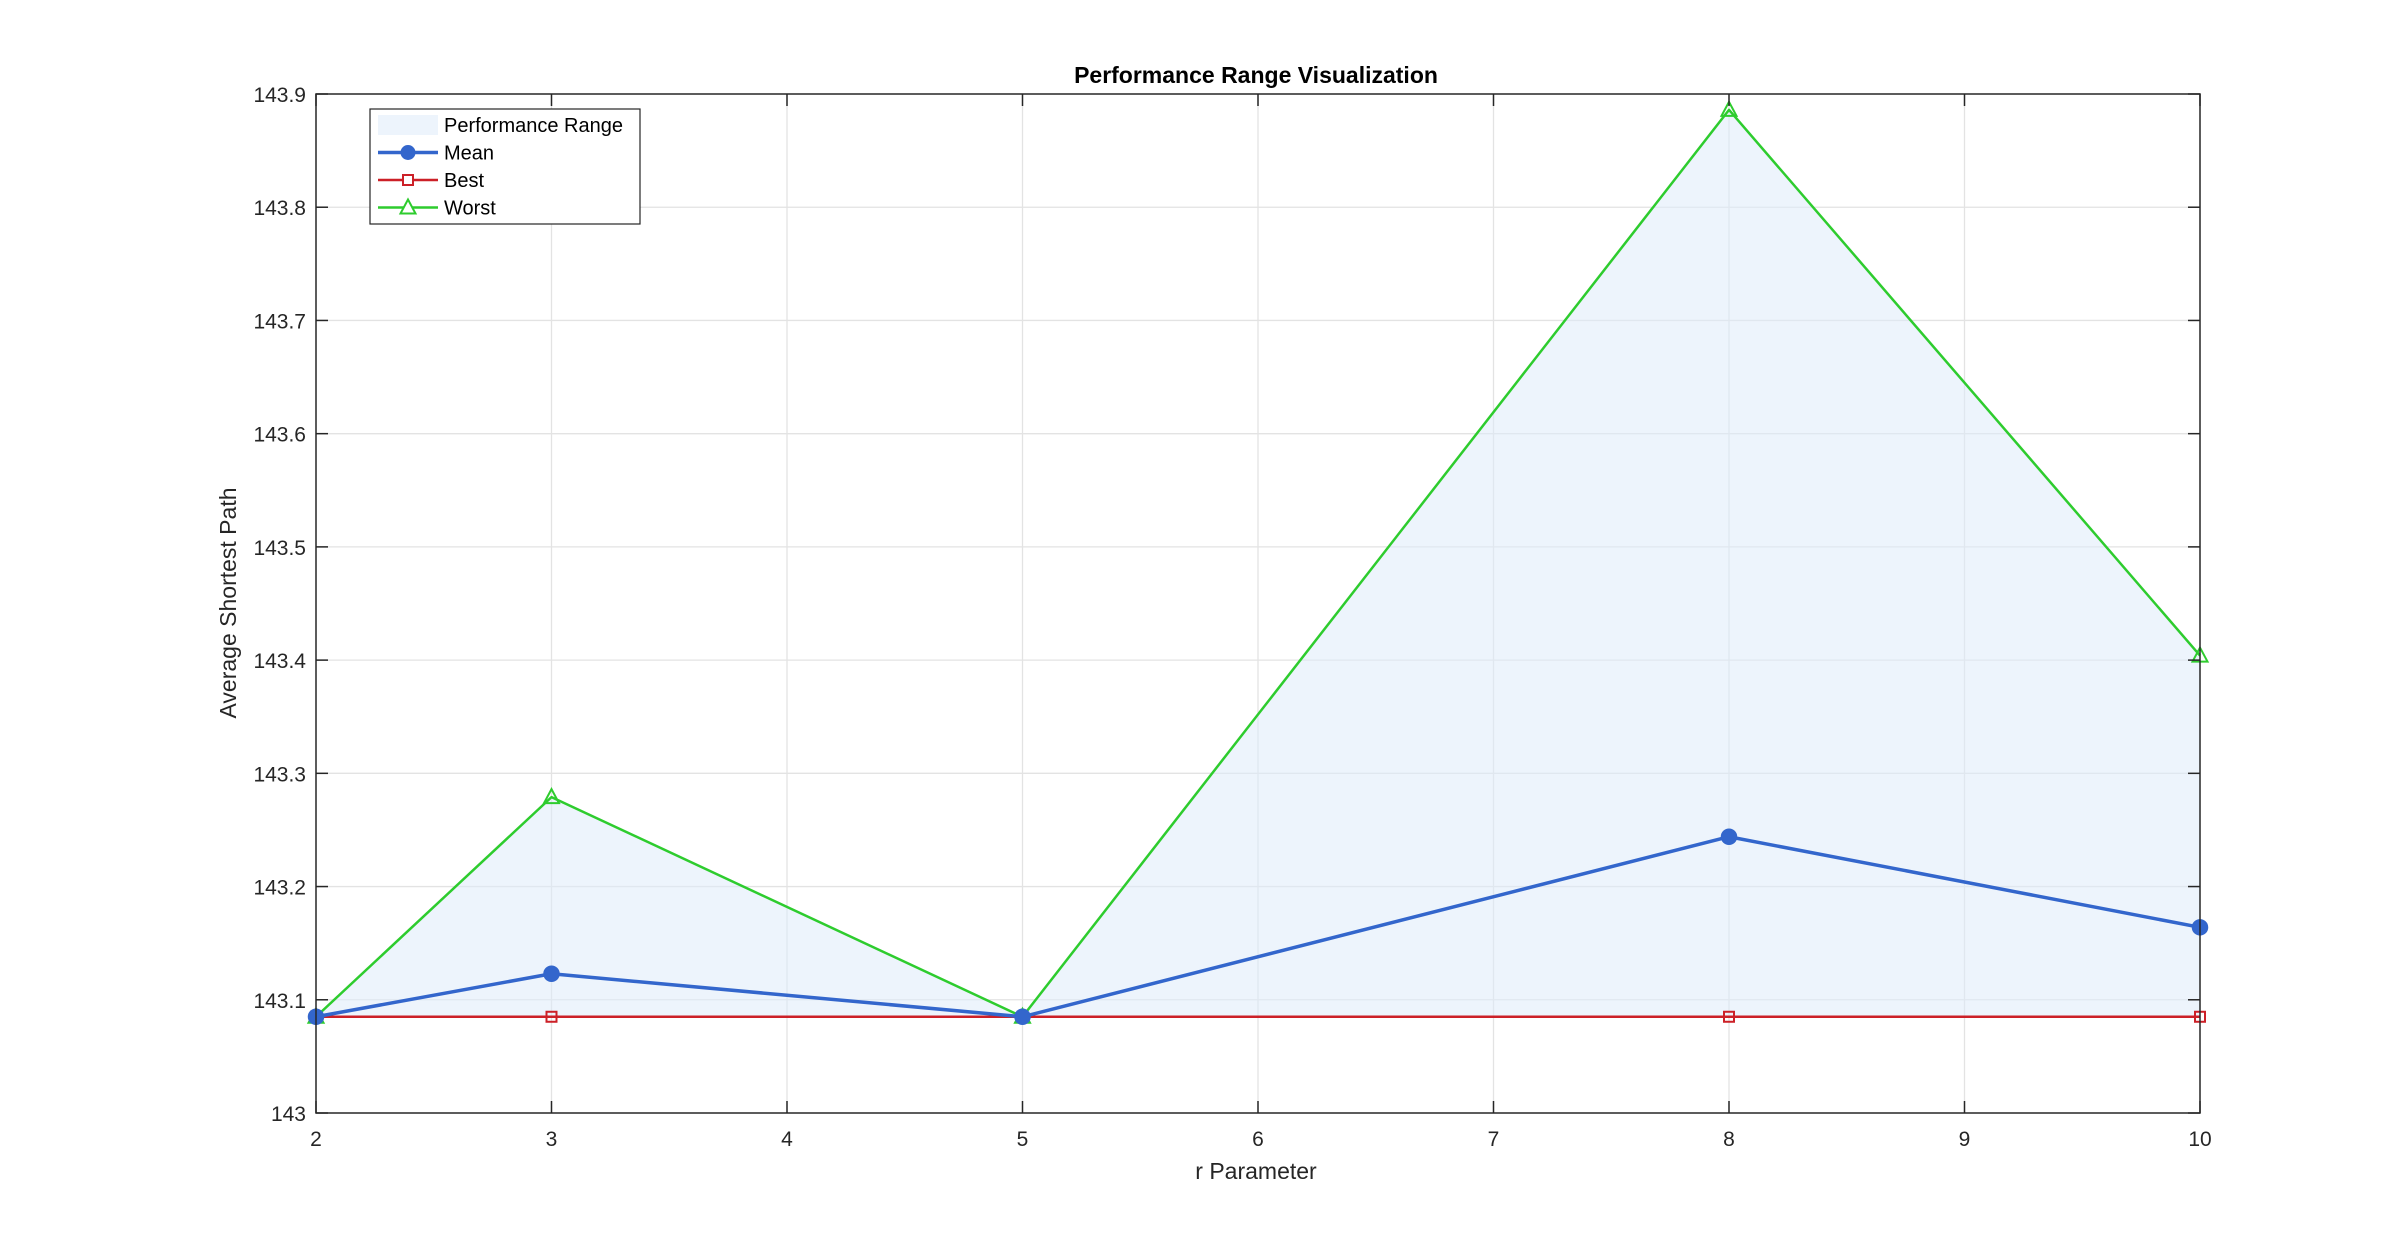 The height and width of the screenshot is (1238, 2405). Describe the element at coordinates (408, 180) in the screenshot. I see `legend-marker-square` at that location.